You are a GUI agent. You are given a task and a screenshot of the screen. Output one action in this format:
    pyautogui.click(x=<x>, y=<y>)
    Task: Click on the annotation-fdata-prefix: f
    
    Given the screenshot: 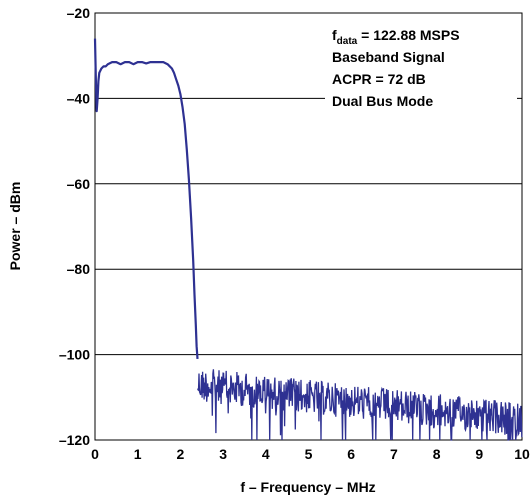 What is the action you would take?
    pyautogui.click(x=334, y=35)
    